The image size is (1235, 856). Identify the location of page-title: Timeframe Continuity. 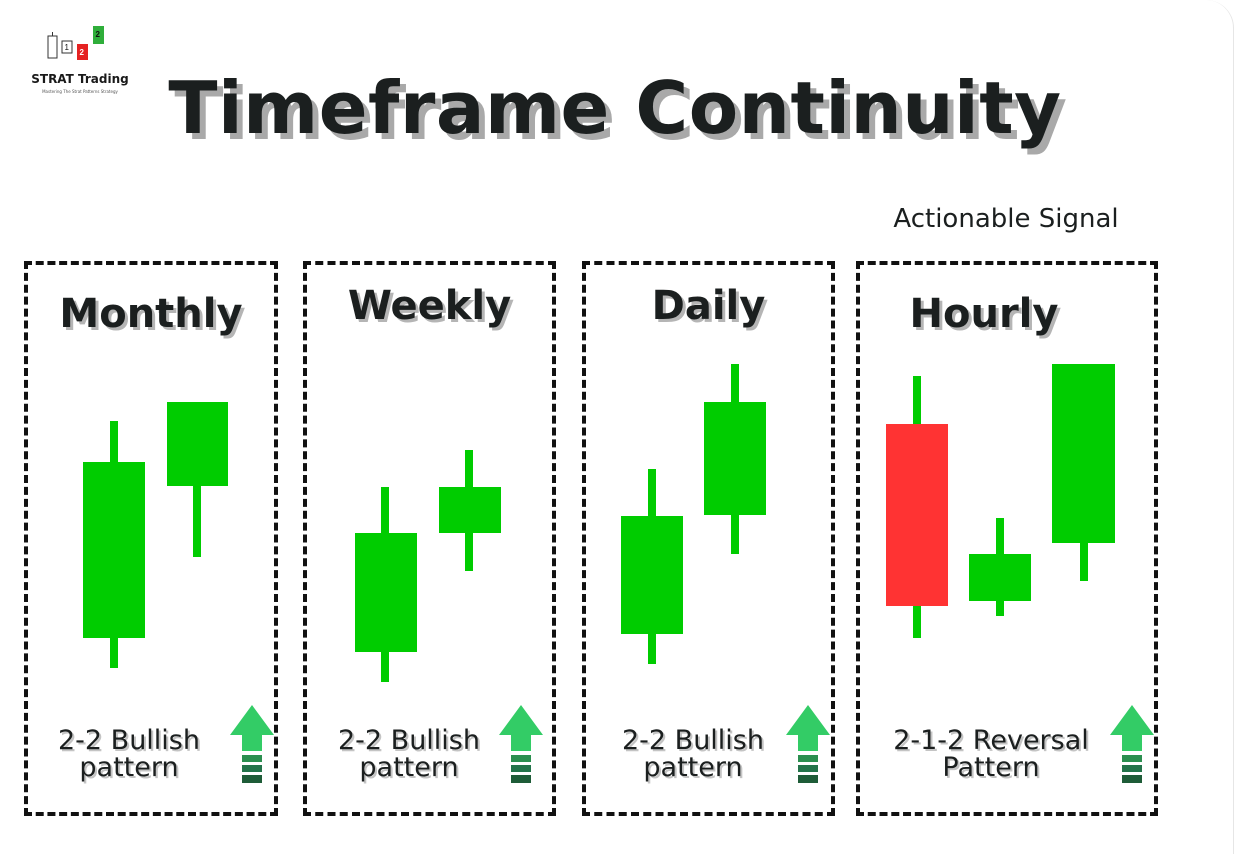
(615, 108).